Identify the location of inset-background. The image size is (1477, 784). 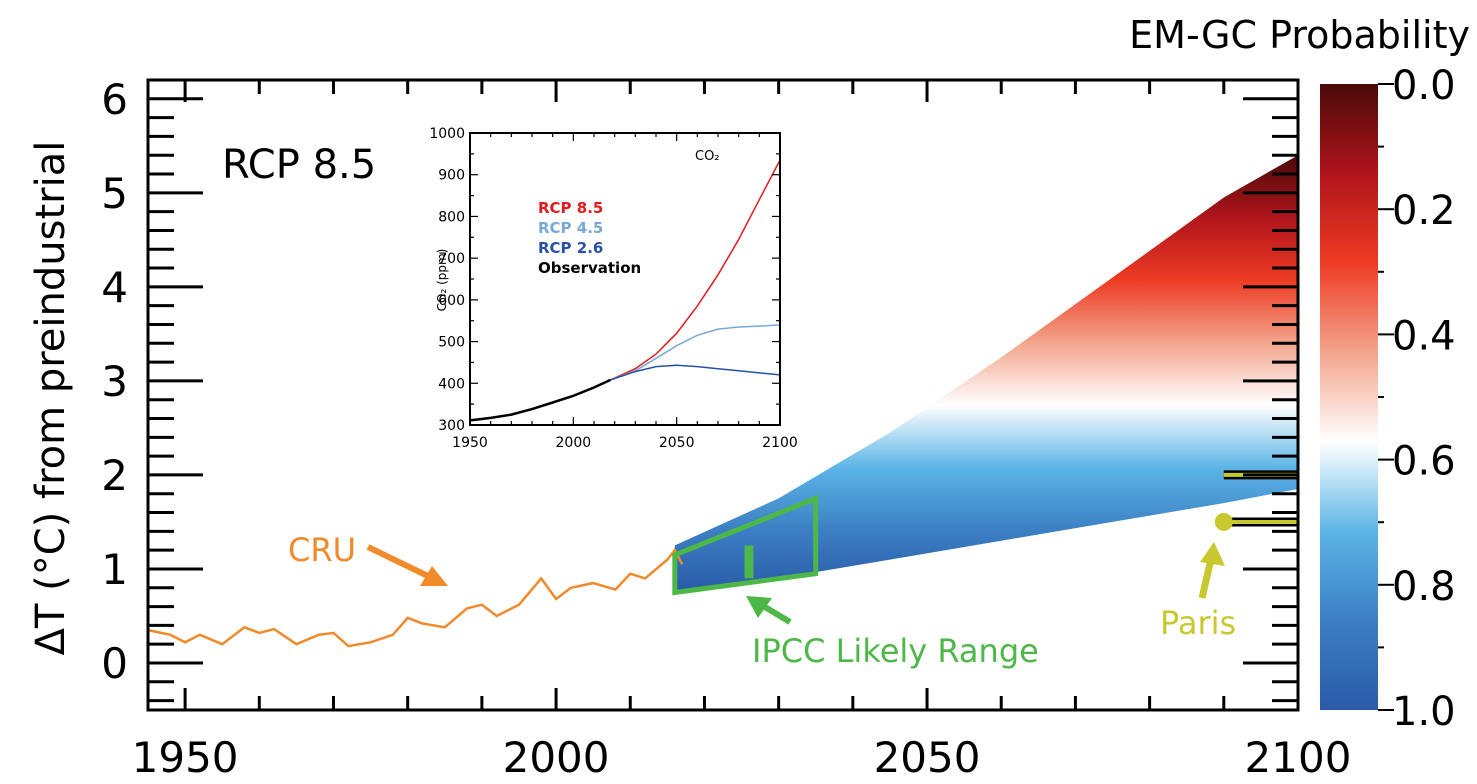
(625, 279).